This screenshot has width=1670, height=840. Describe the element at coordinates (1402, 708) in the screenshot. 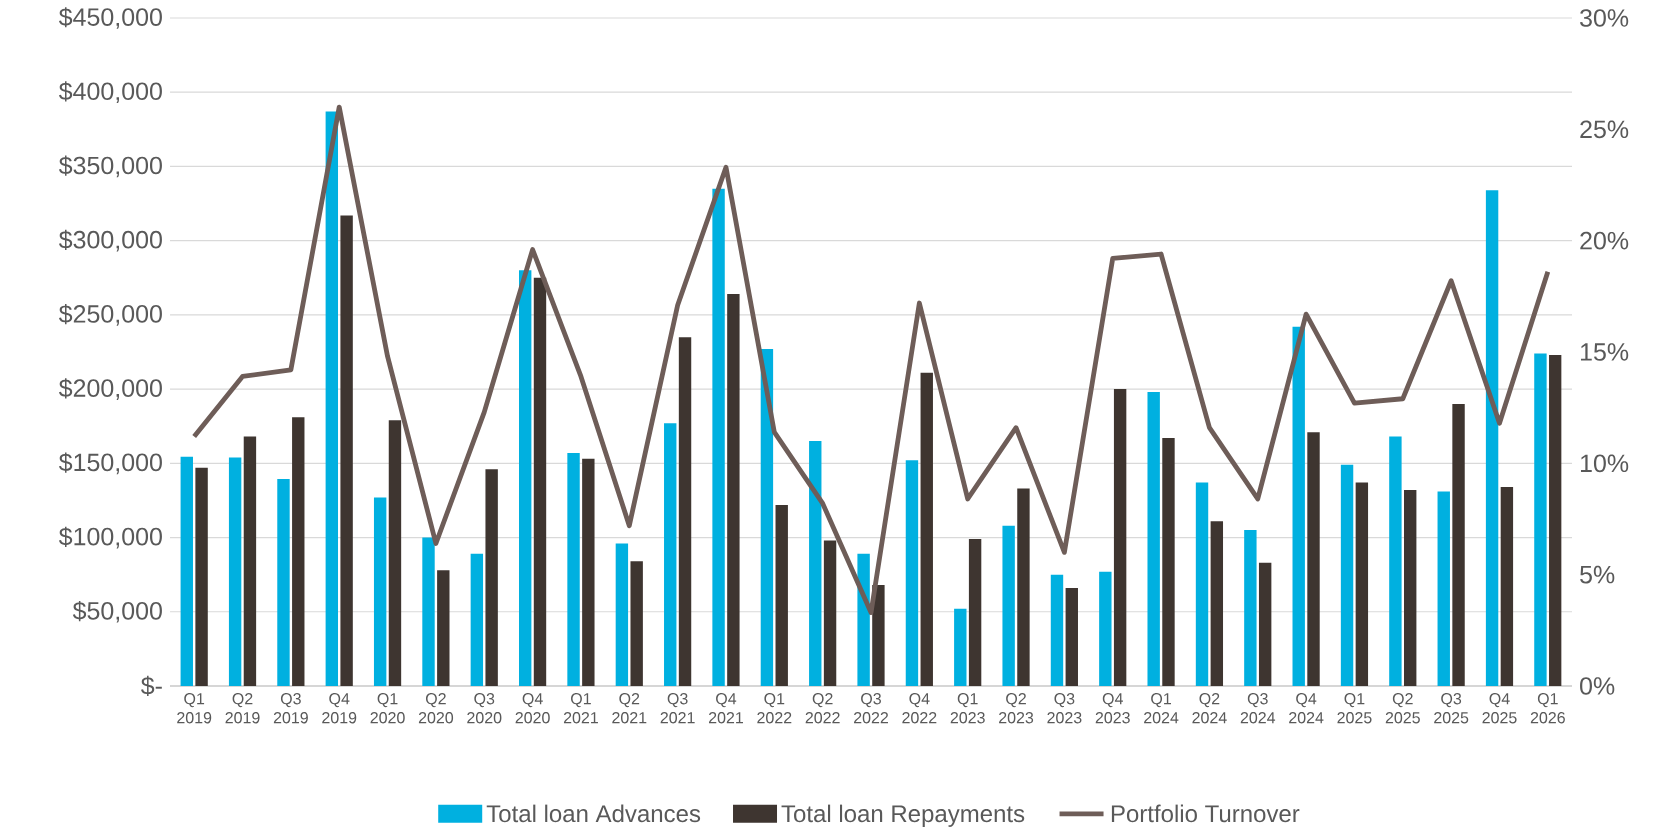

I see `x-tick-label: Q2 2025` at that location.